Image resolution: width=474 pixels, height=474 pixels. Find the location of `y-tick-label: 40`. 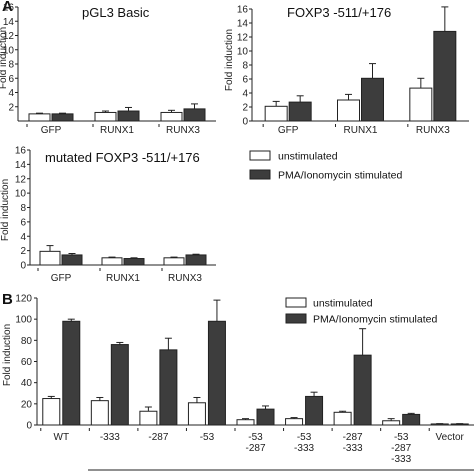

y-tick-label: 40 is located at coordinates (27, 383).